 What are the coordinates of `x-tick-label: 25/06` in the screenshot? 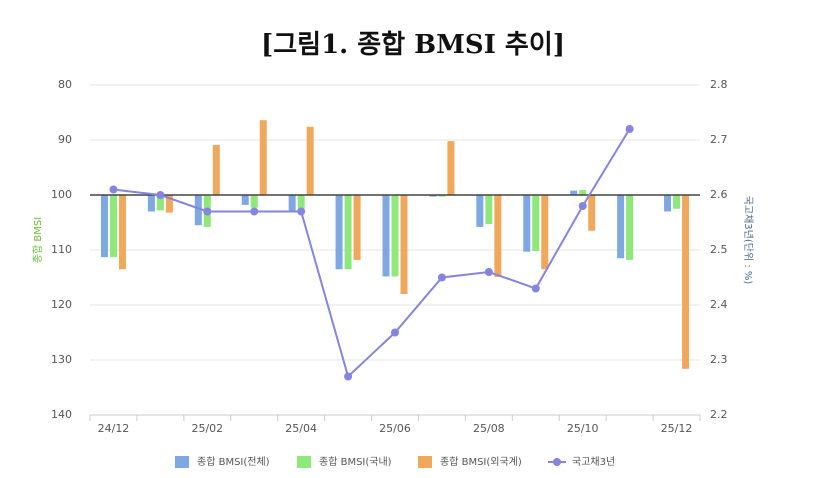 It's located at (395, 428).